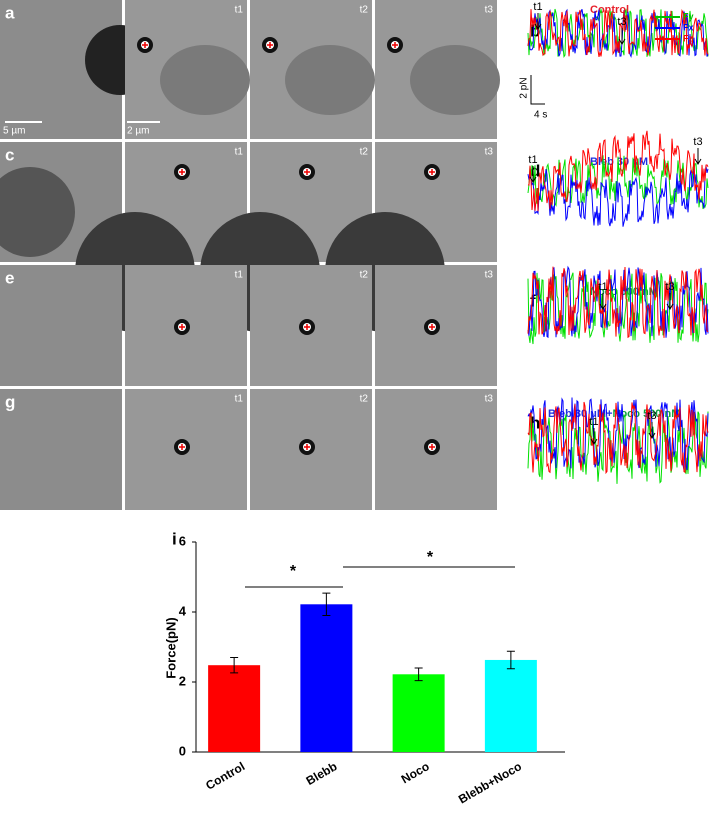 This screenshot has height=824, width=714. I want to click on panel-label: e, so click(9, 277).